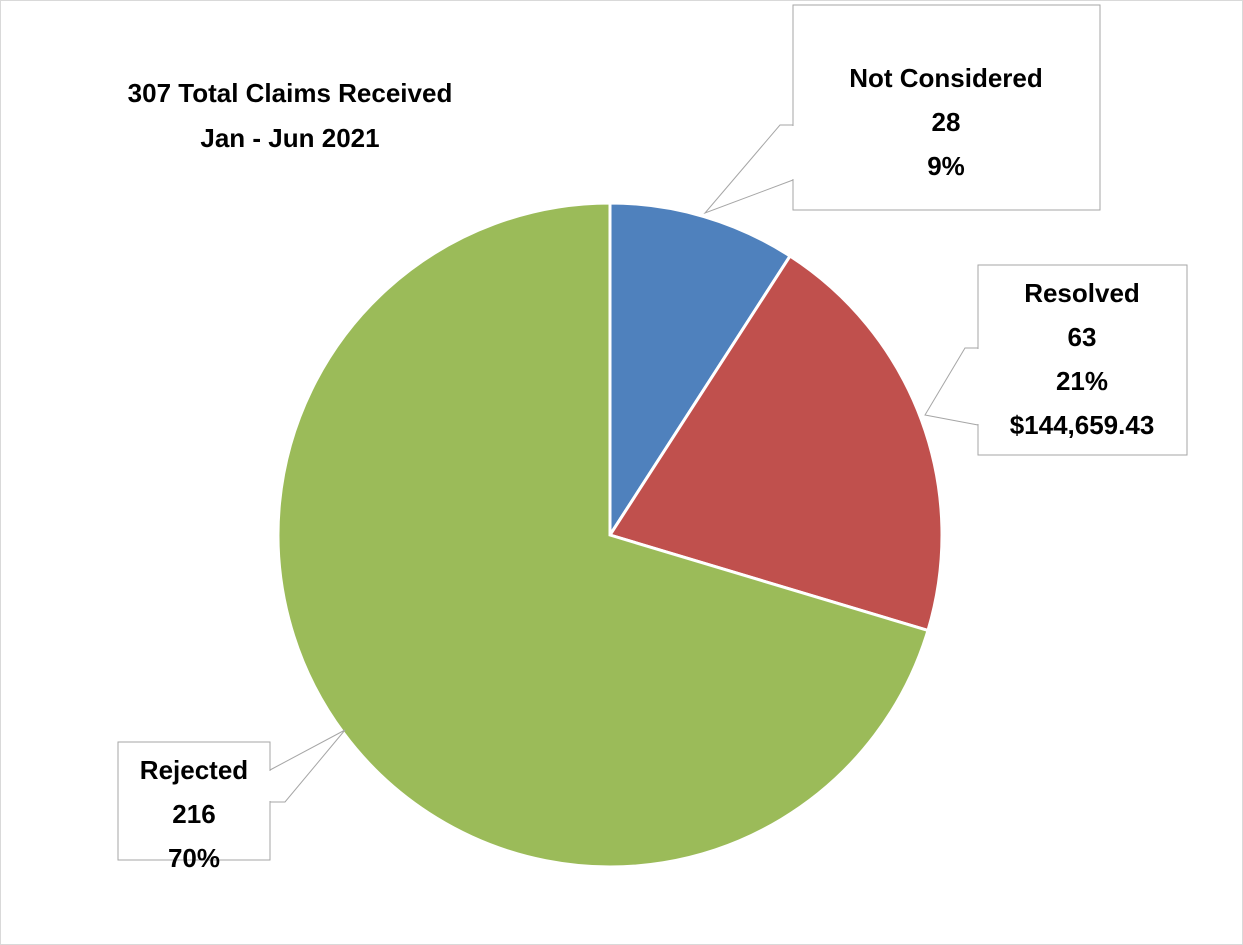 The height and width of the screenshot is (945, 1243). I want to click on slice-value: 28, so click(946, 122).